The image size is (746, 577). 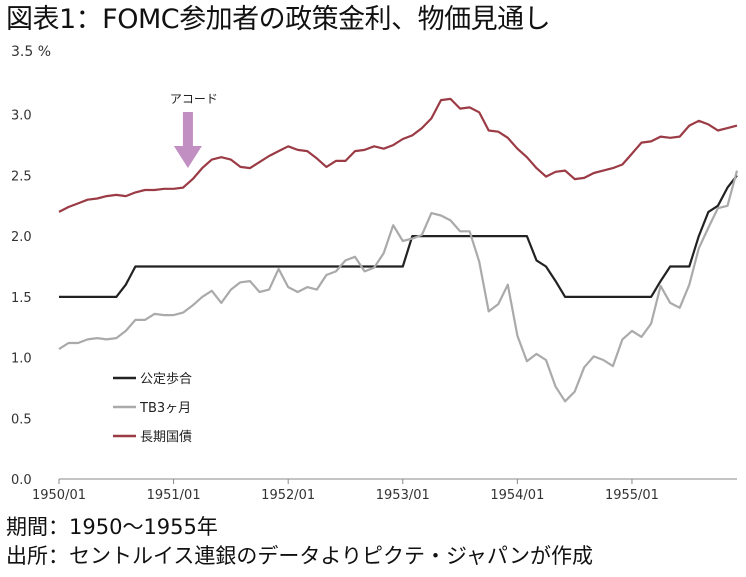 What do you see at coordinates (31, 52) in the screenshot?
I see `y-unit-label: 3.5 %` at bounding box center [31, 52].